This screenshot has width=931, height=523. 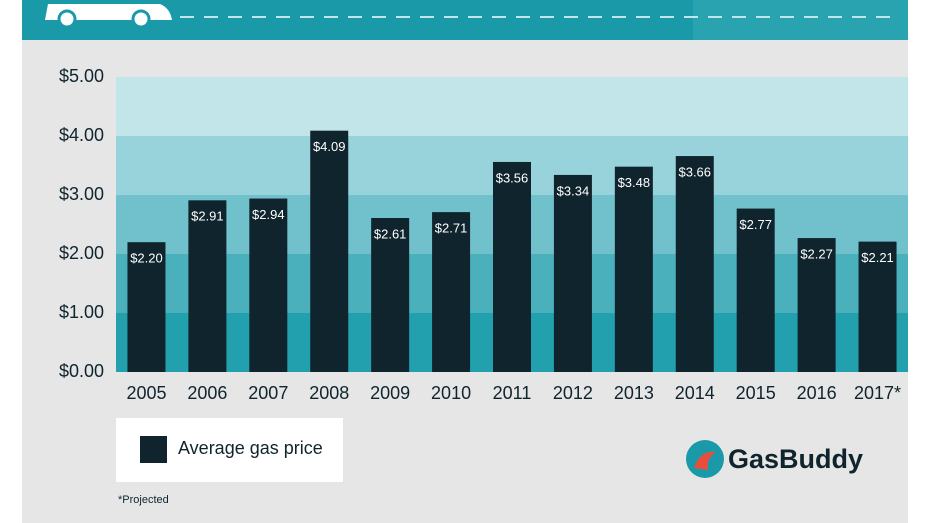 I want to click on car-icon, so click(x=108, y=16).